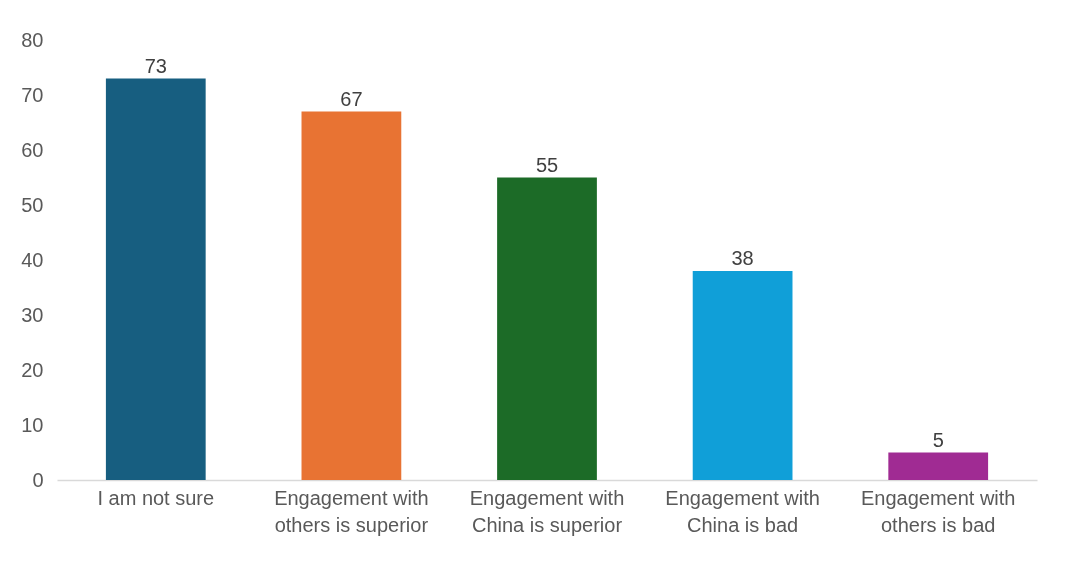 The image size is (1074, 575). Describe the element at coordinates (155, 65) in the screenshot. I see `data-label: 73` at that location.